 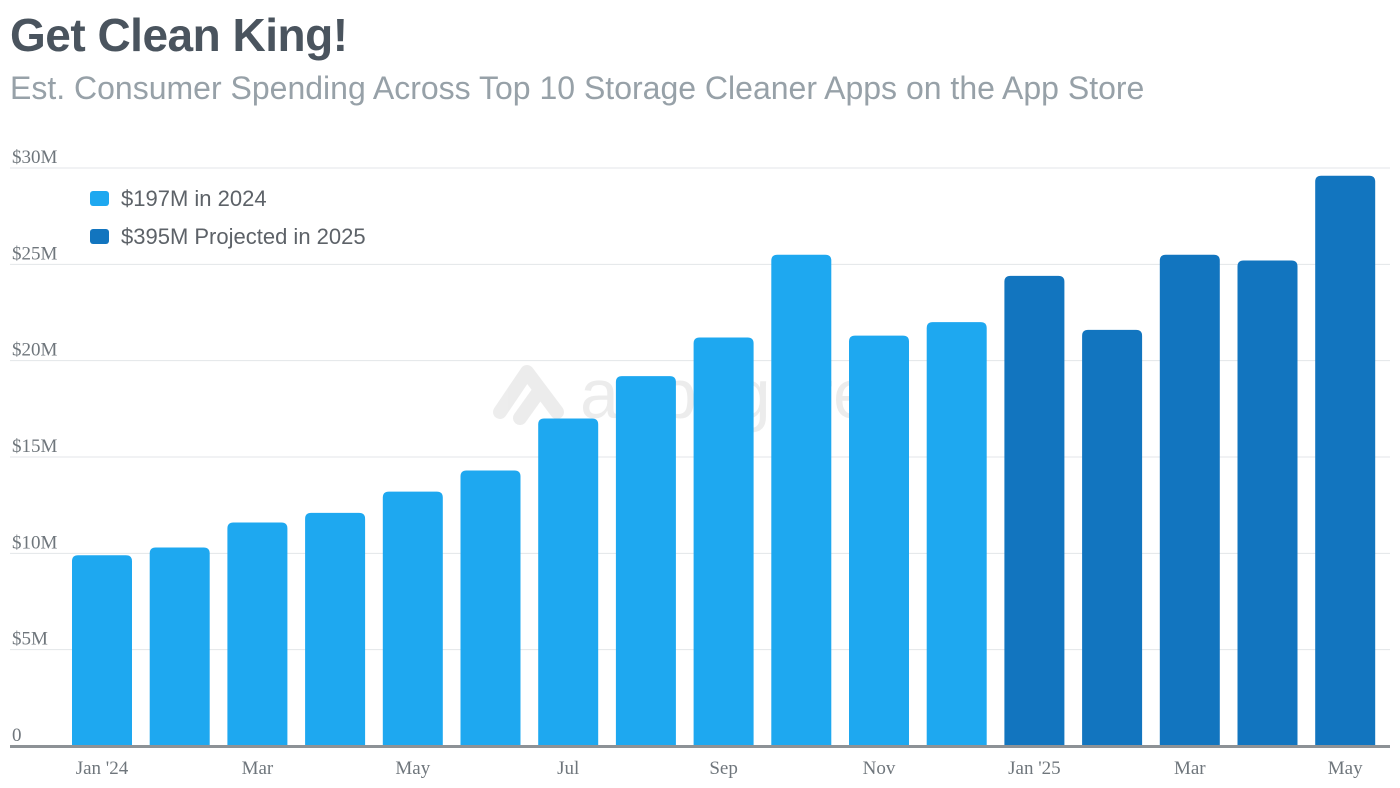 I want to click on y-tick-label: 0, so click(x=17, y=735).